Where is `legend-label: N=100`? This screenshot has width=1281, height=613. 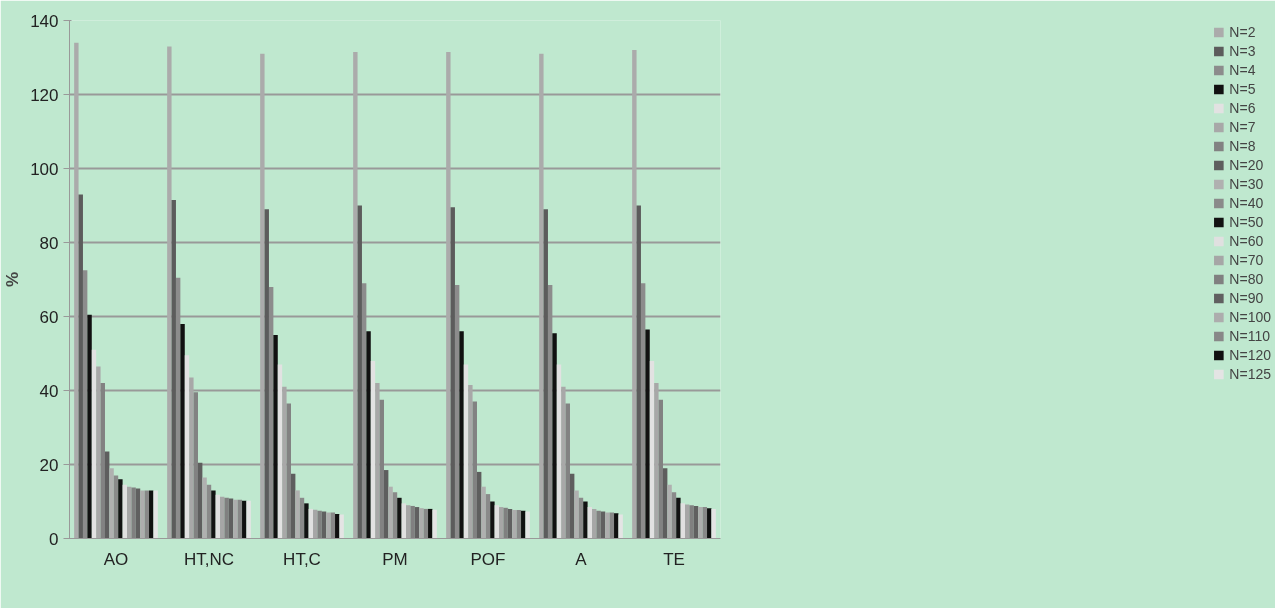 legend-label: N=100 is located at coordinates (1250, 317).